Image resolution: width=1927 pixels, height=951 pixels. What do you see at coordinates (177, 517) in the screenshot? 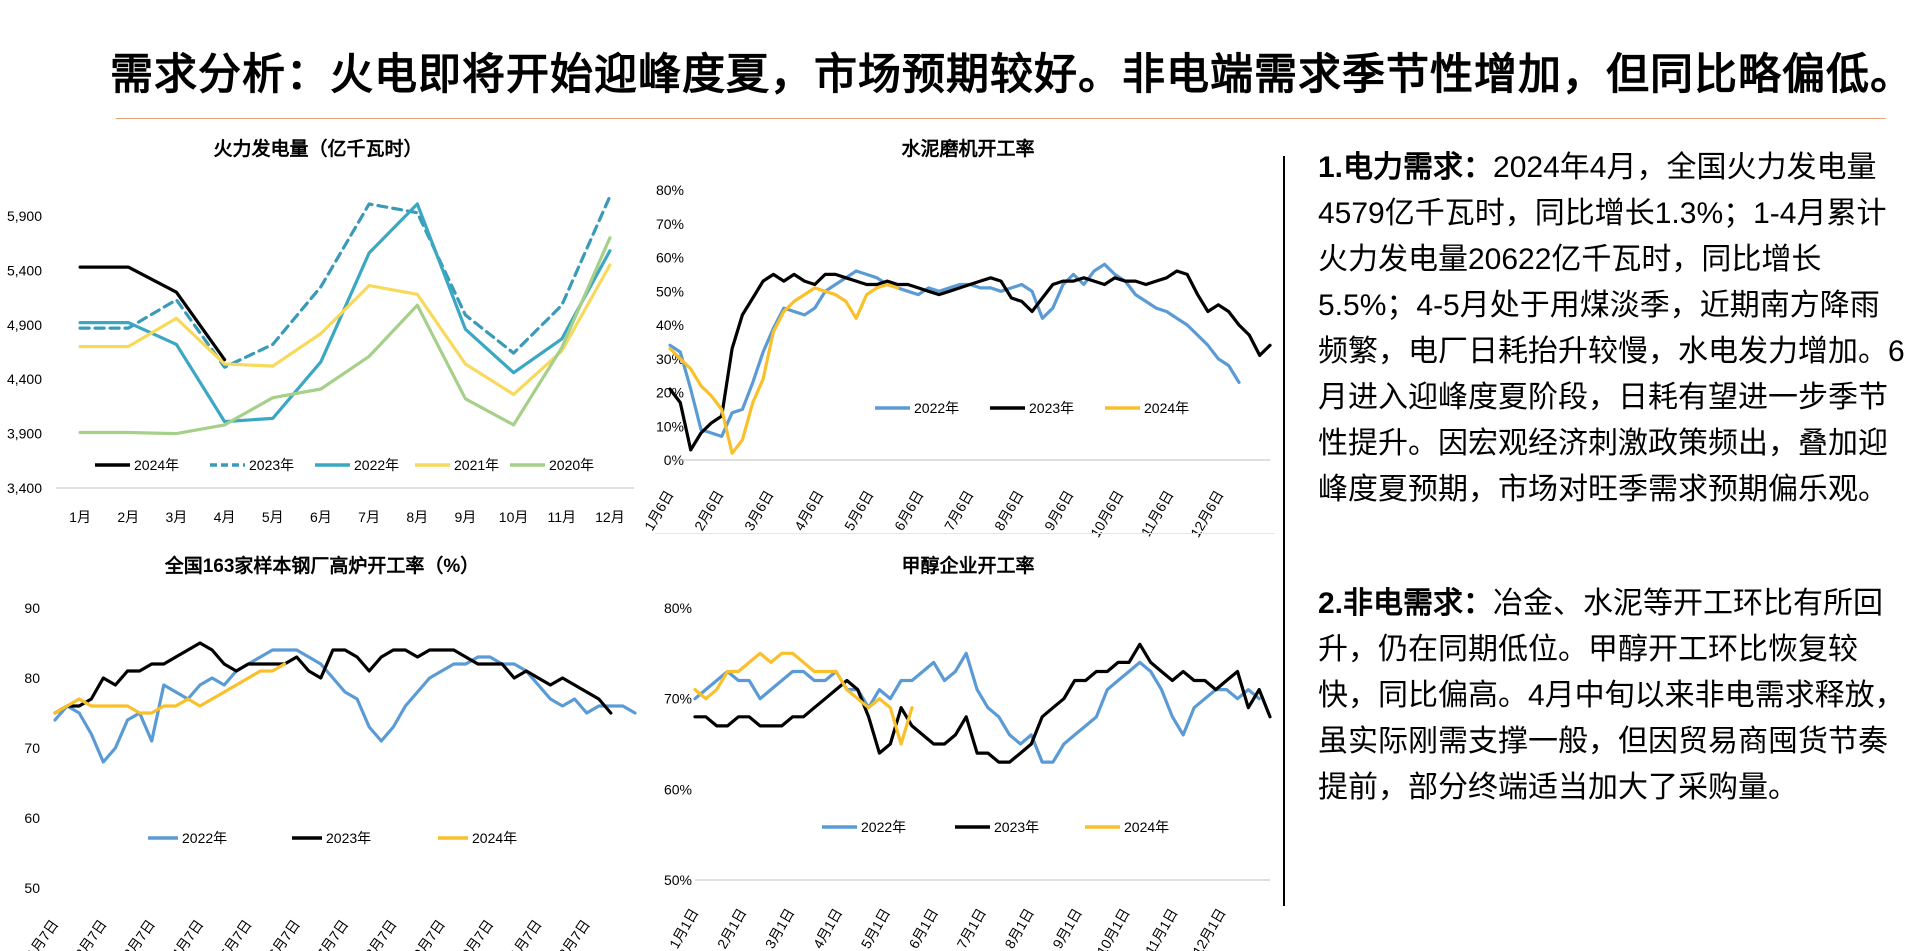
I see `x-tick-label: 3月` at bounding box center [177, 517].